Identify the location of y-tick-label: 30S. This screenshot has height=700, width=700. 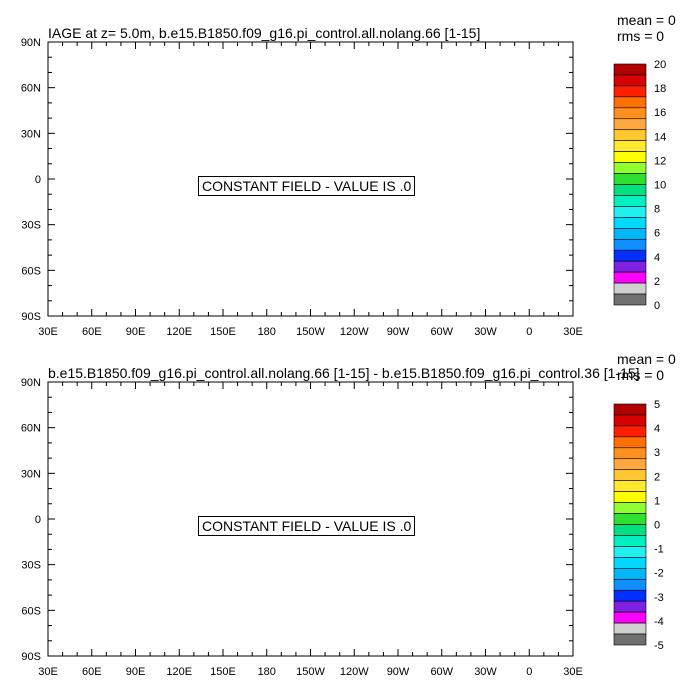
(31, 566).